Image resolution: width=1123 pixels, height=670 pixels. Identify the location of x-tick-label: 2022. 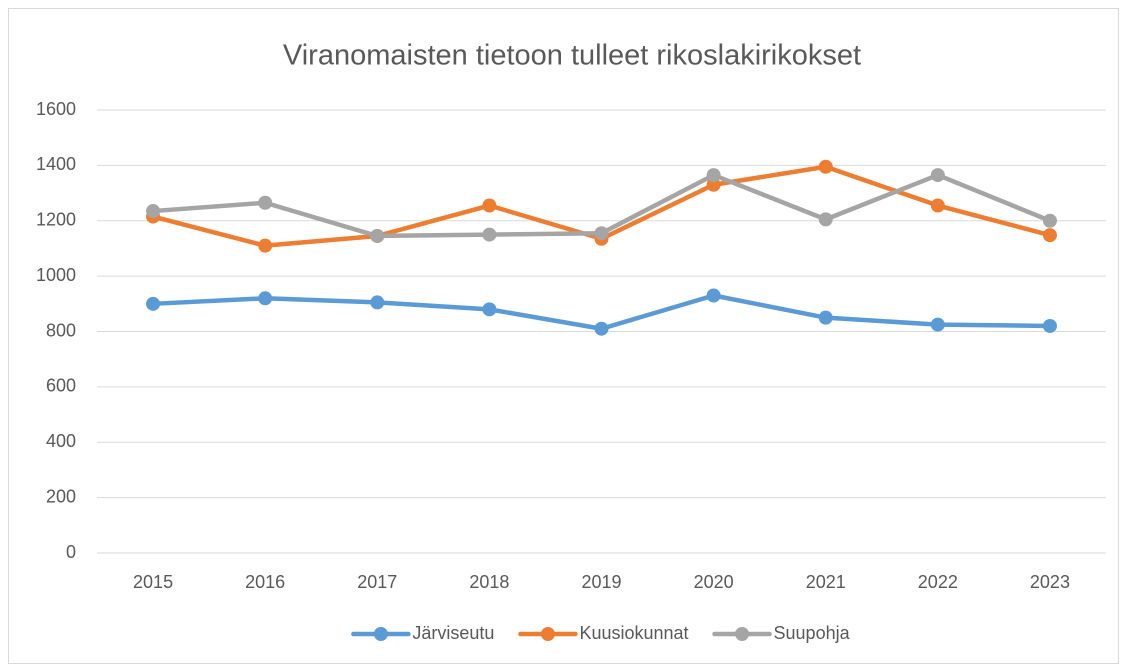
(938, 582).